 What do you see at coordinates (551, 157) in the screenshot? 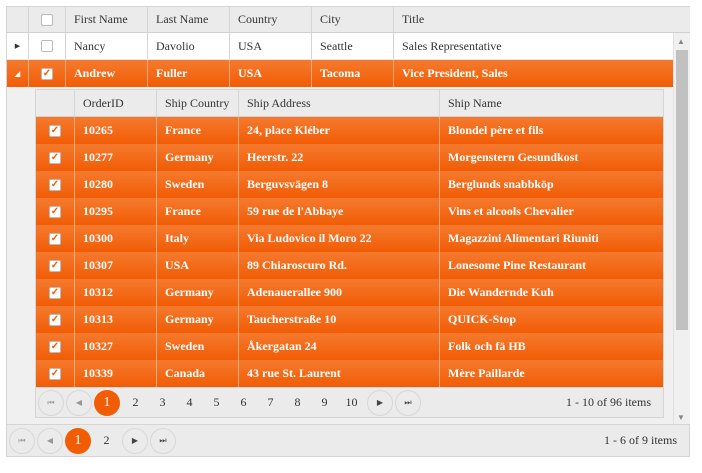
I see `cell-ship-name: Morgenstern Gesundkost` at bounding box center [551, 157].